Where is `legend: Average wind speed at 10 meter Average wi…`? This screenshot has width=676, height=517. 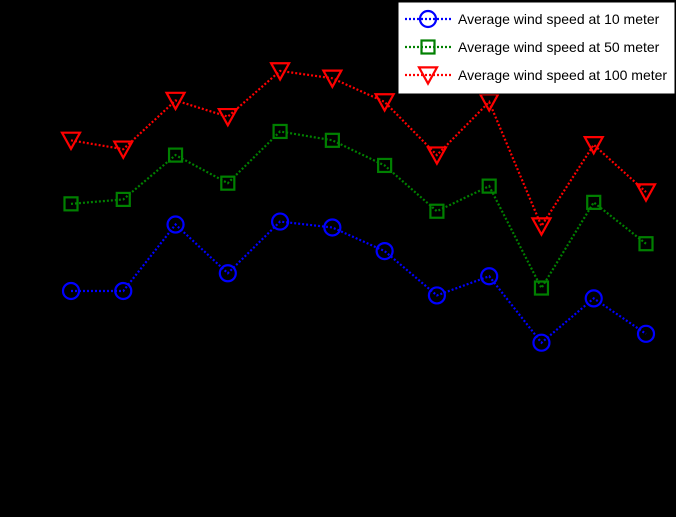 legend: Average wind speed at 10 meter Average wi… is located at coordinates (536, 48).